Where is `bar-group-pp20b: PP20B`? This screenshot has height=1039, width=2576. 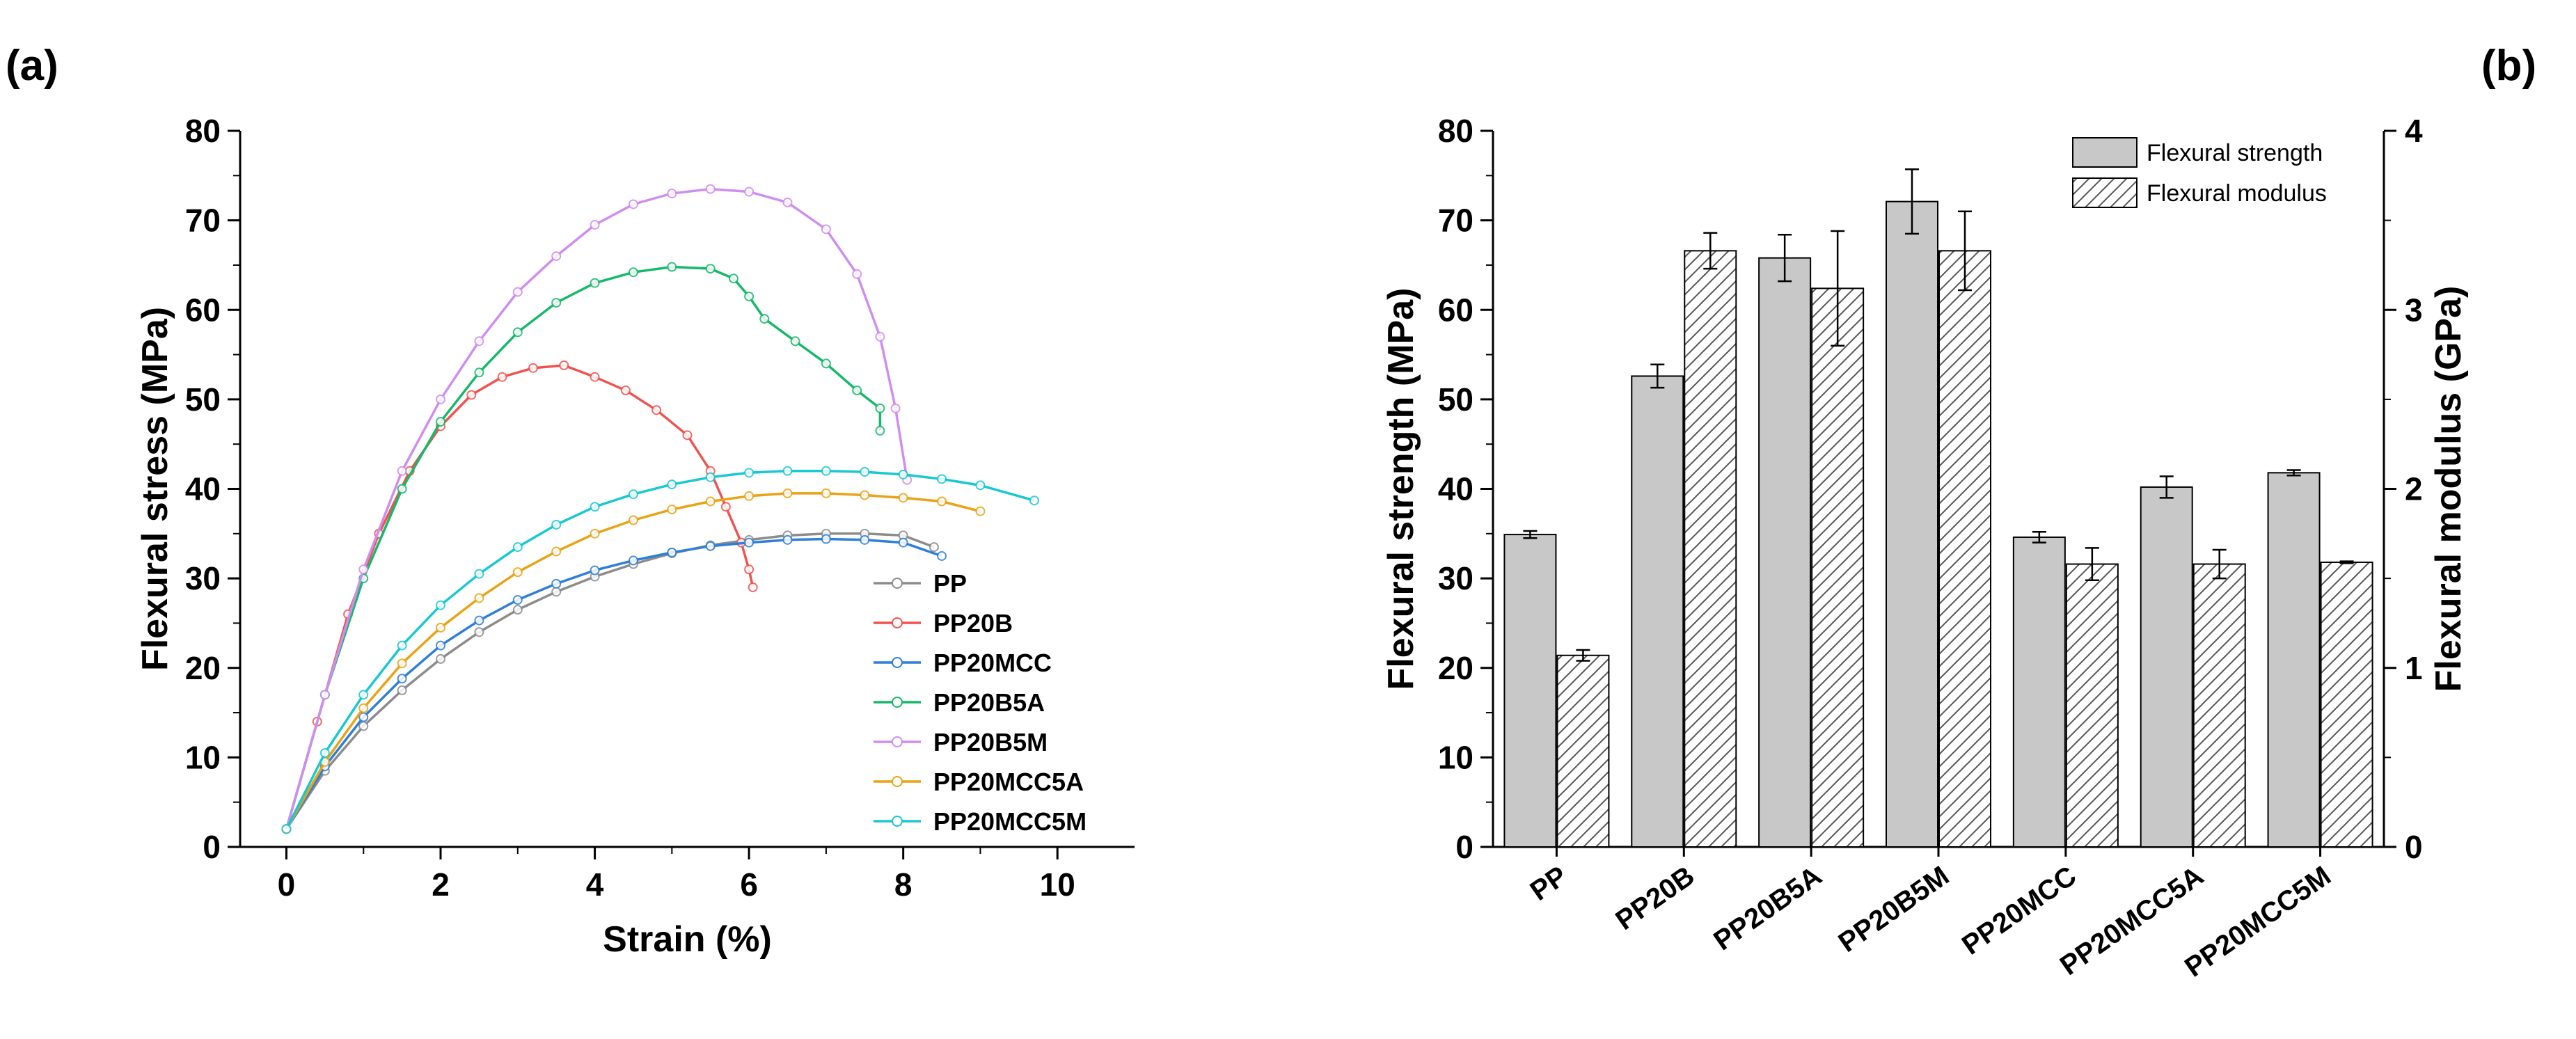
bar-group-pp20b: PP20B is located at coordinates (1673, 584).